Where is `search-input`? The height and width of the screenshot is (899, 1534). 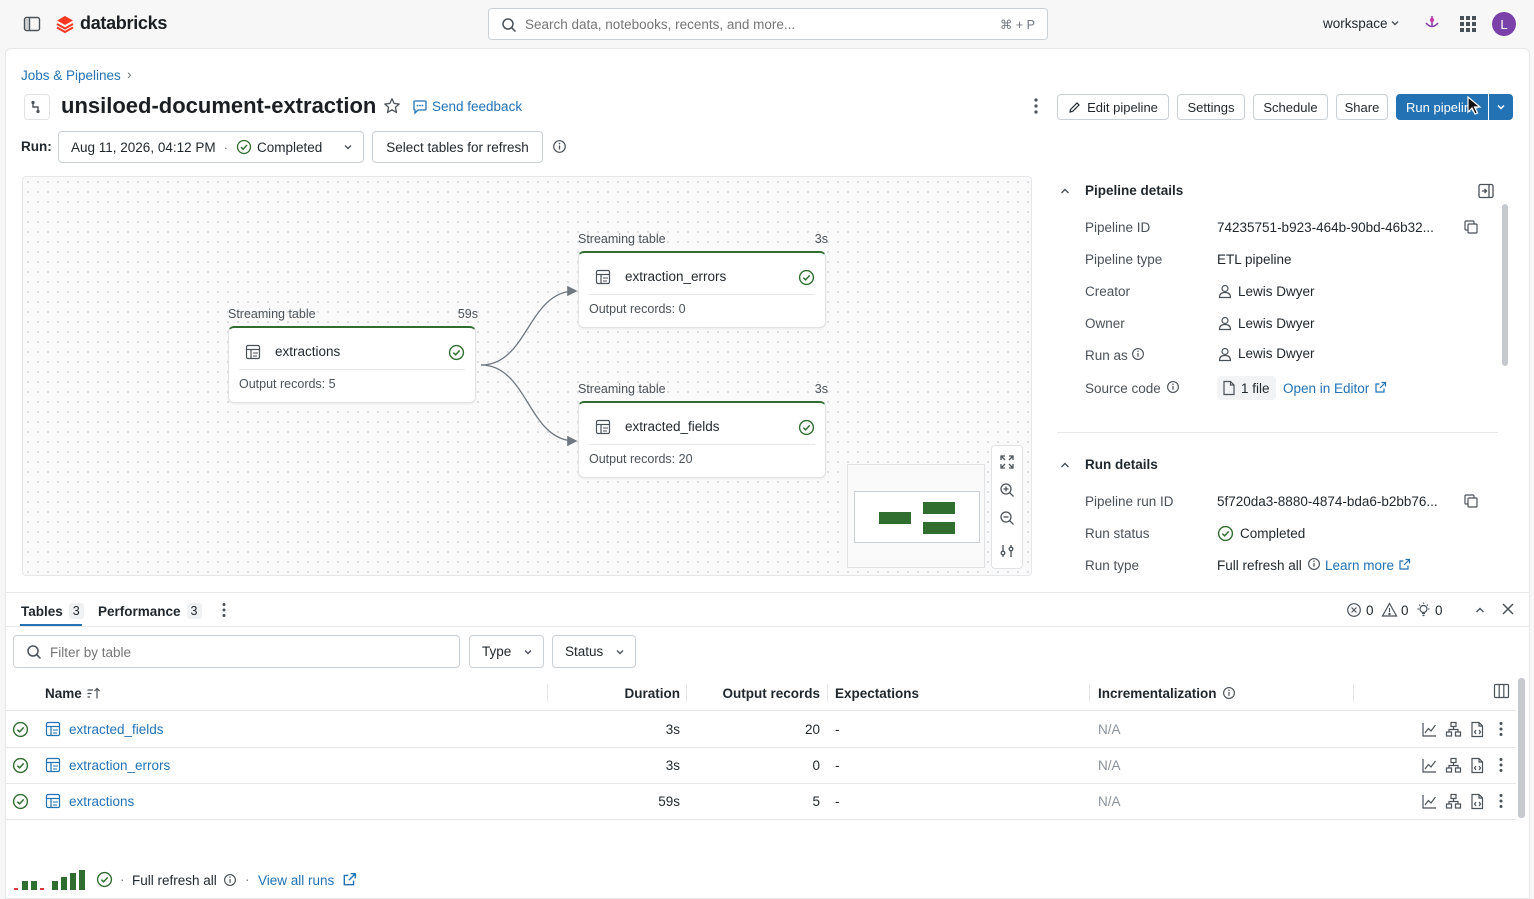
search-input is located at coordinates (745, 24).